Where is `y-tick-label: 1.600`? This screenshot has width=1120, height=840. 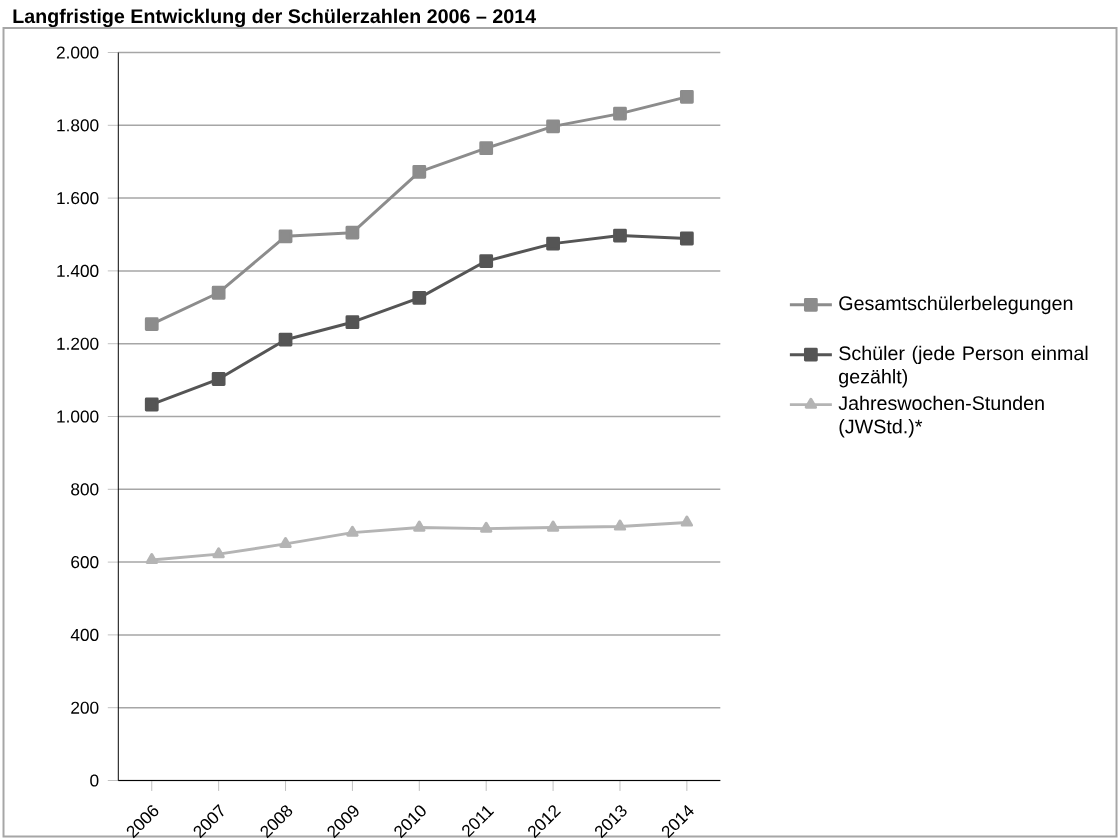 y-tick-label: 1.600 is located at coordinates (78, 198).